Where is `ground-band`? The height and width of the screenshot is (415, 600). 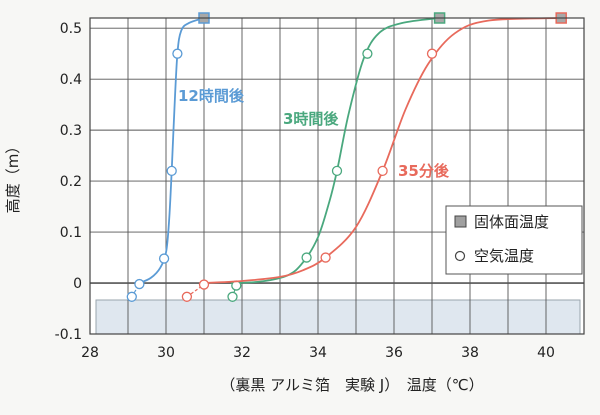
ground-band is located at coordinates (338, 317).